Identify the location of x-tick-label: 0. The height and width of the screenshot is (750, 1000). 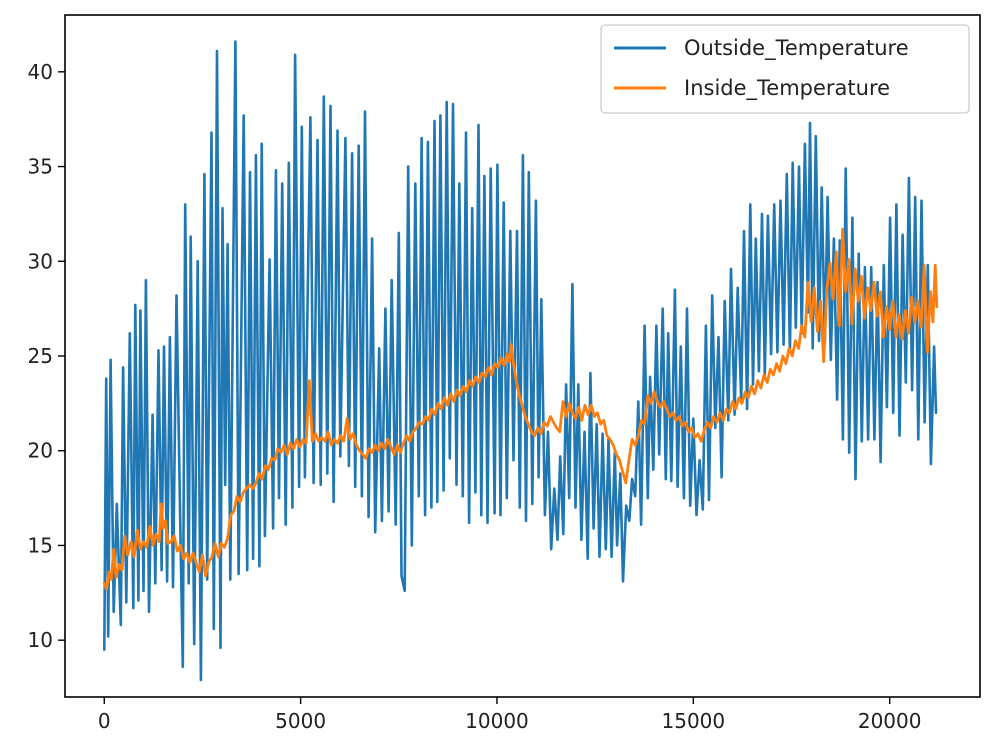
(104, 721).